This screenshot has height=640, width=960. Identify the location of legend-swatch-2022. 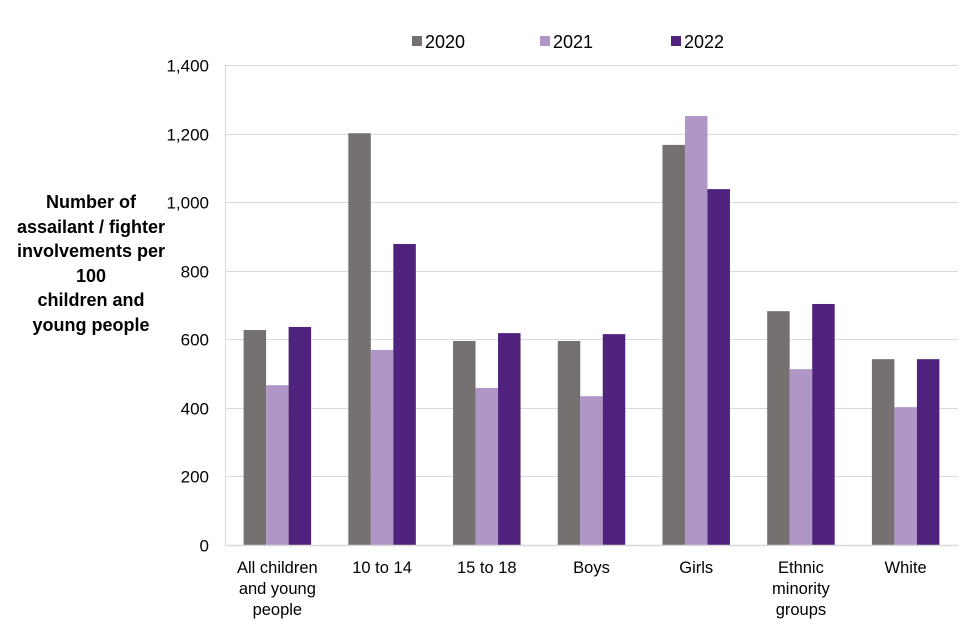
(676, 41).